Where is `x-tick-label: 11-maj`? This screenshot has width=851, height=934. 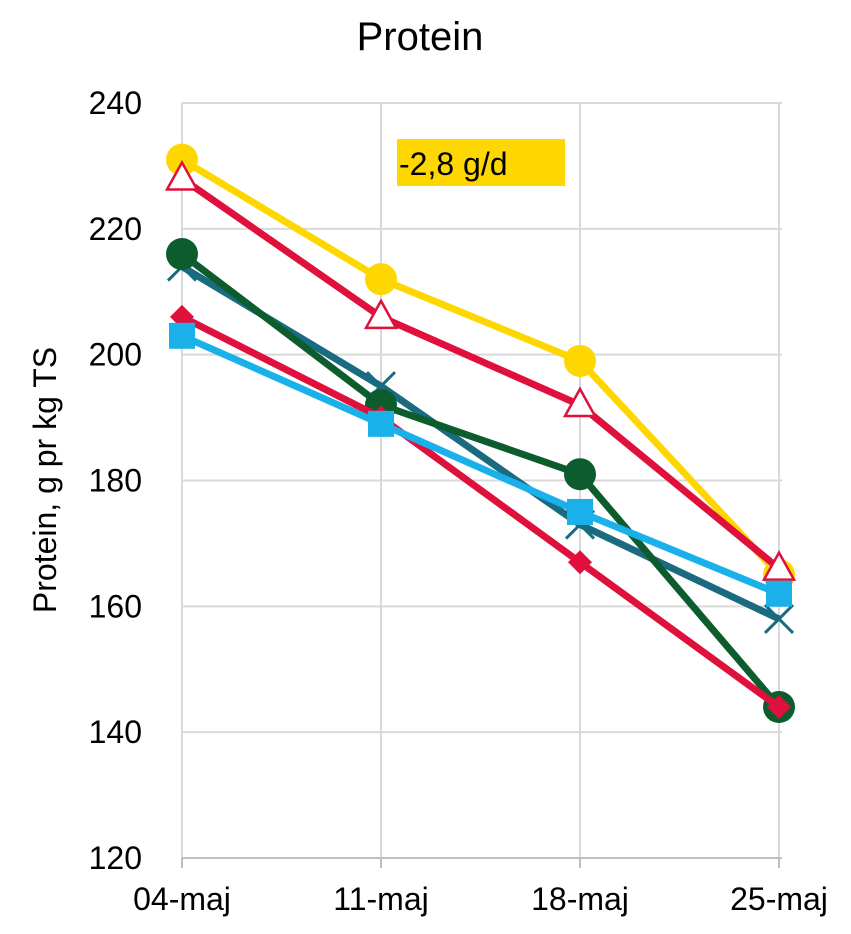
x-tick-label: 11-maj is located at coordinates (380, 899).